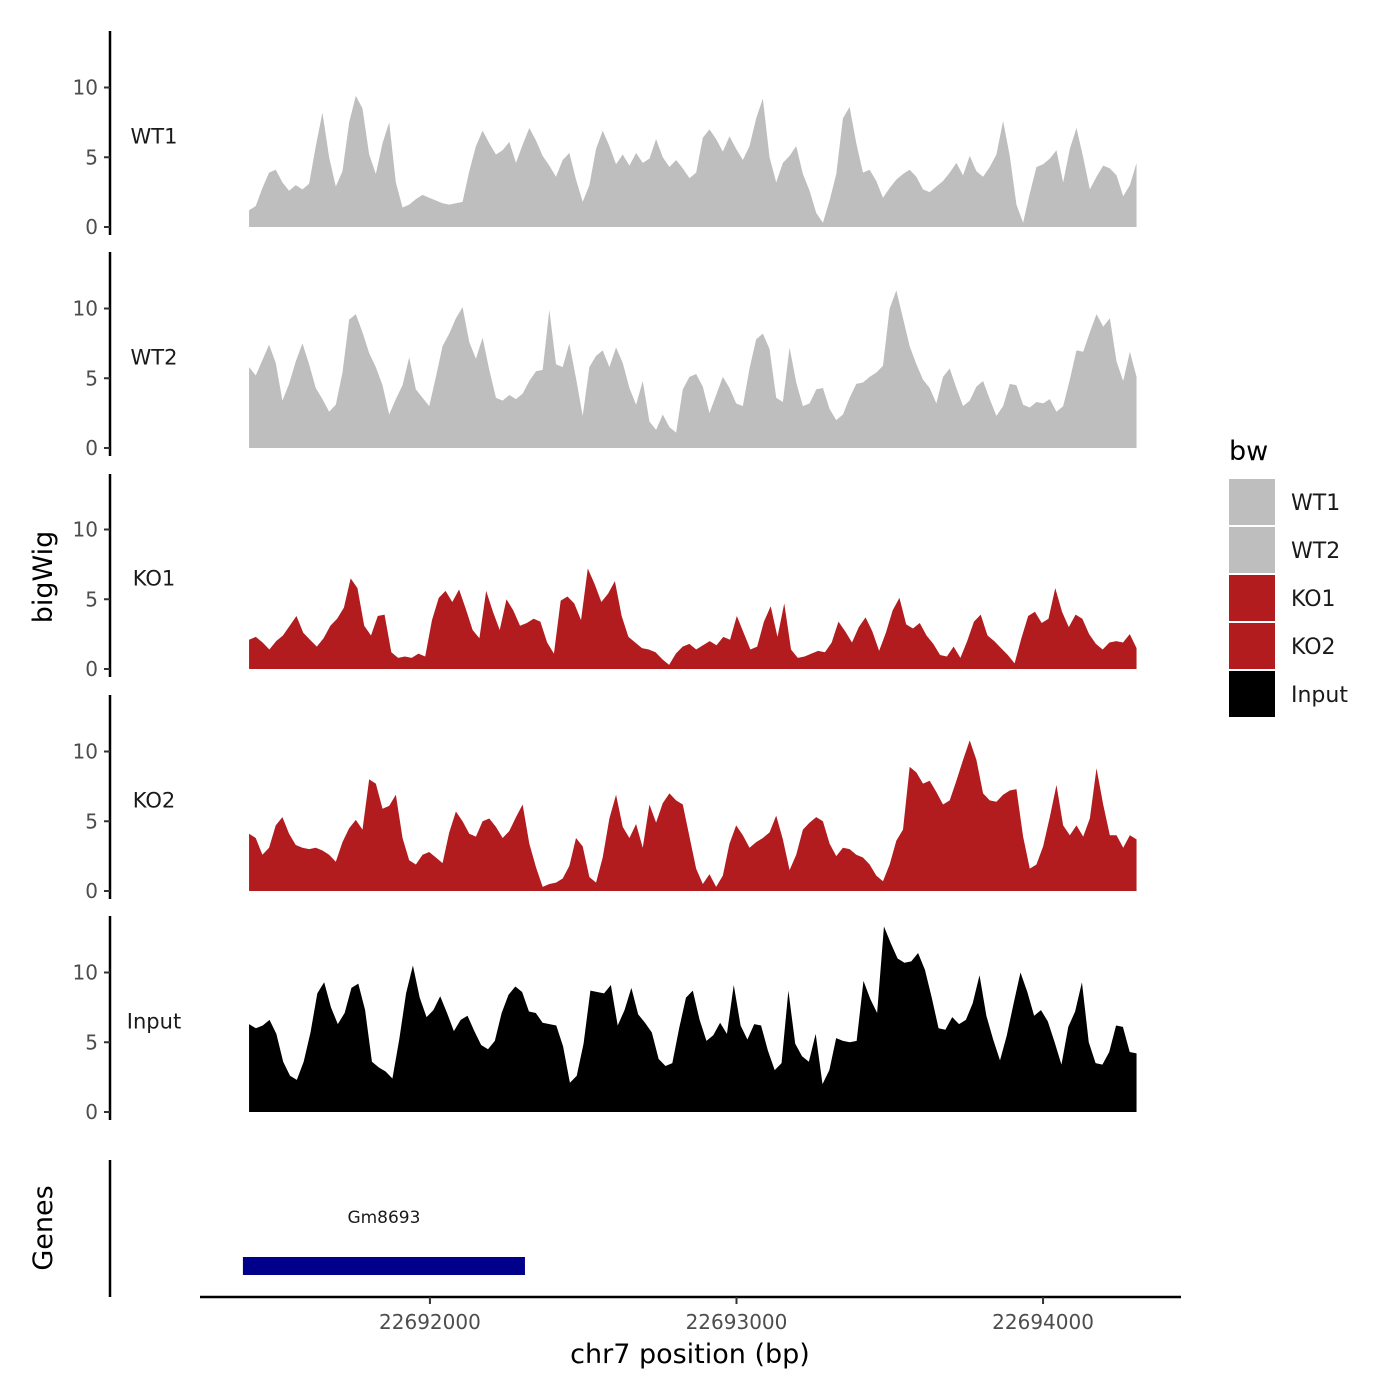 The width and height of the screenshot is (1400, 1400). I want to click on gene-track: Gm8693, so click(316, 1228).